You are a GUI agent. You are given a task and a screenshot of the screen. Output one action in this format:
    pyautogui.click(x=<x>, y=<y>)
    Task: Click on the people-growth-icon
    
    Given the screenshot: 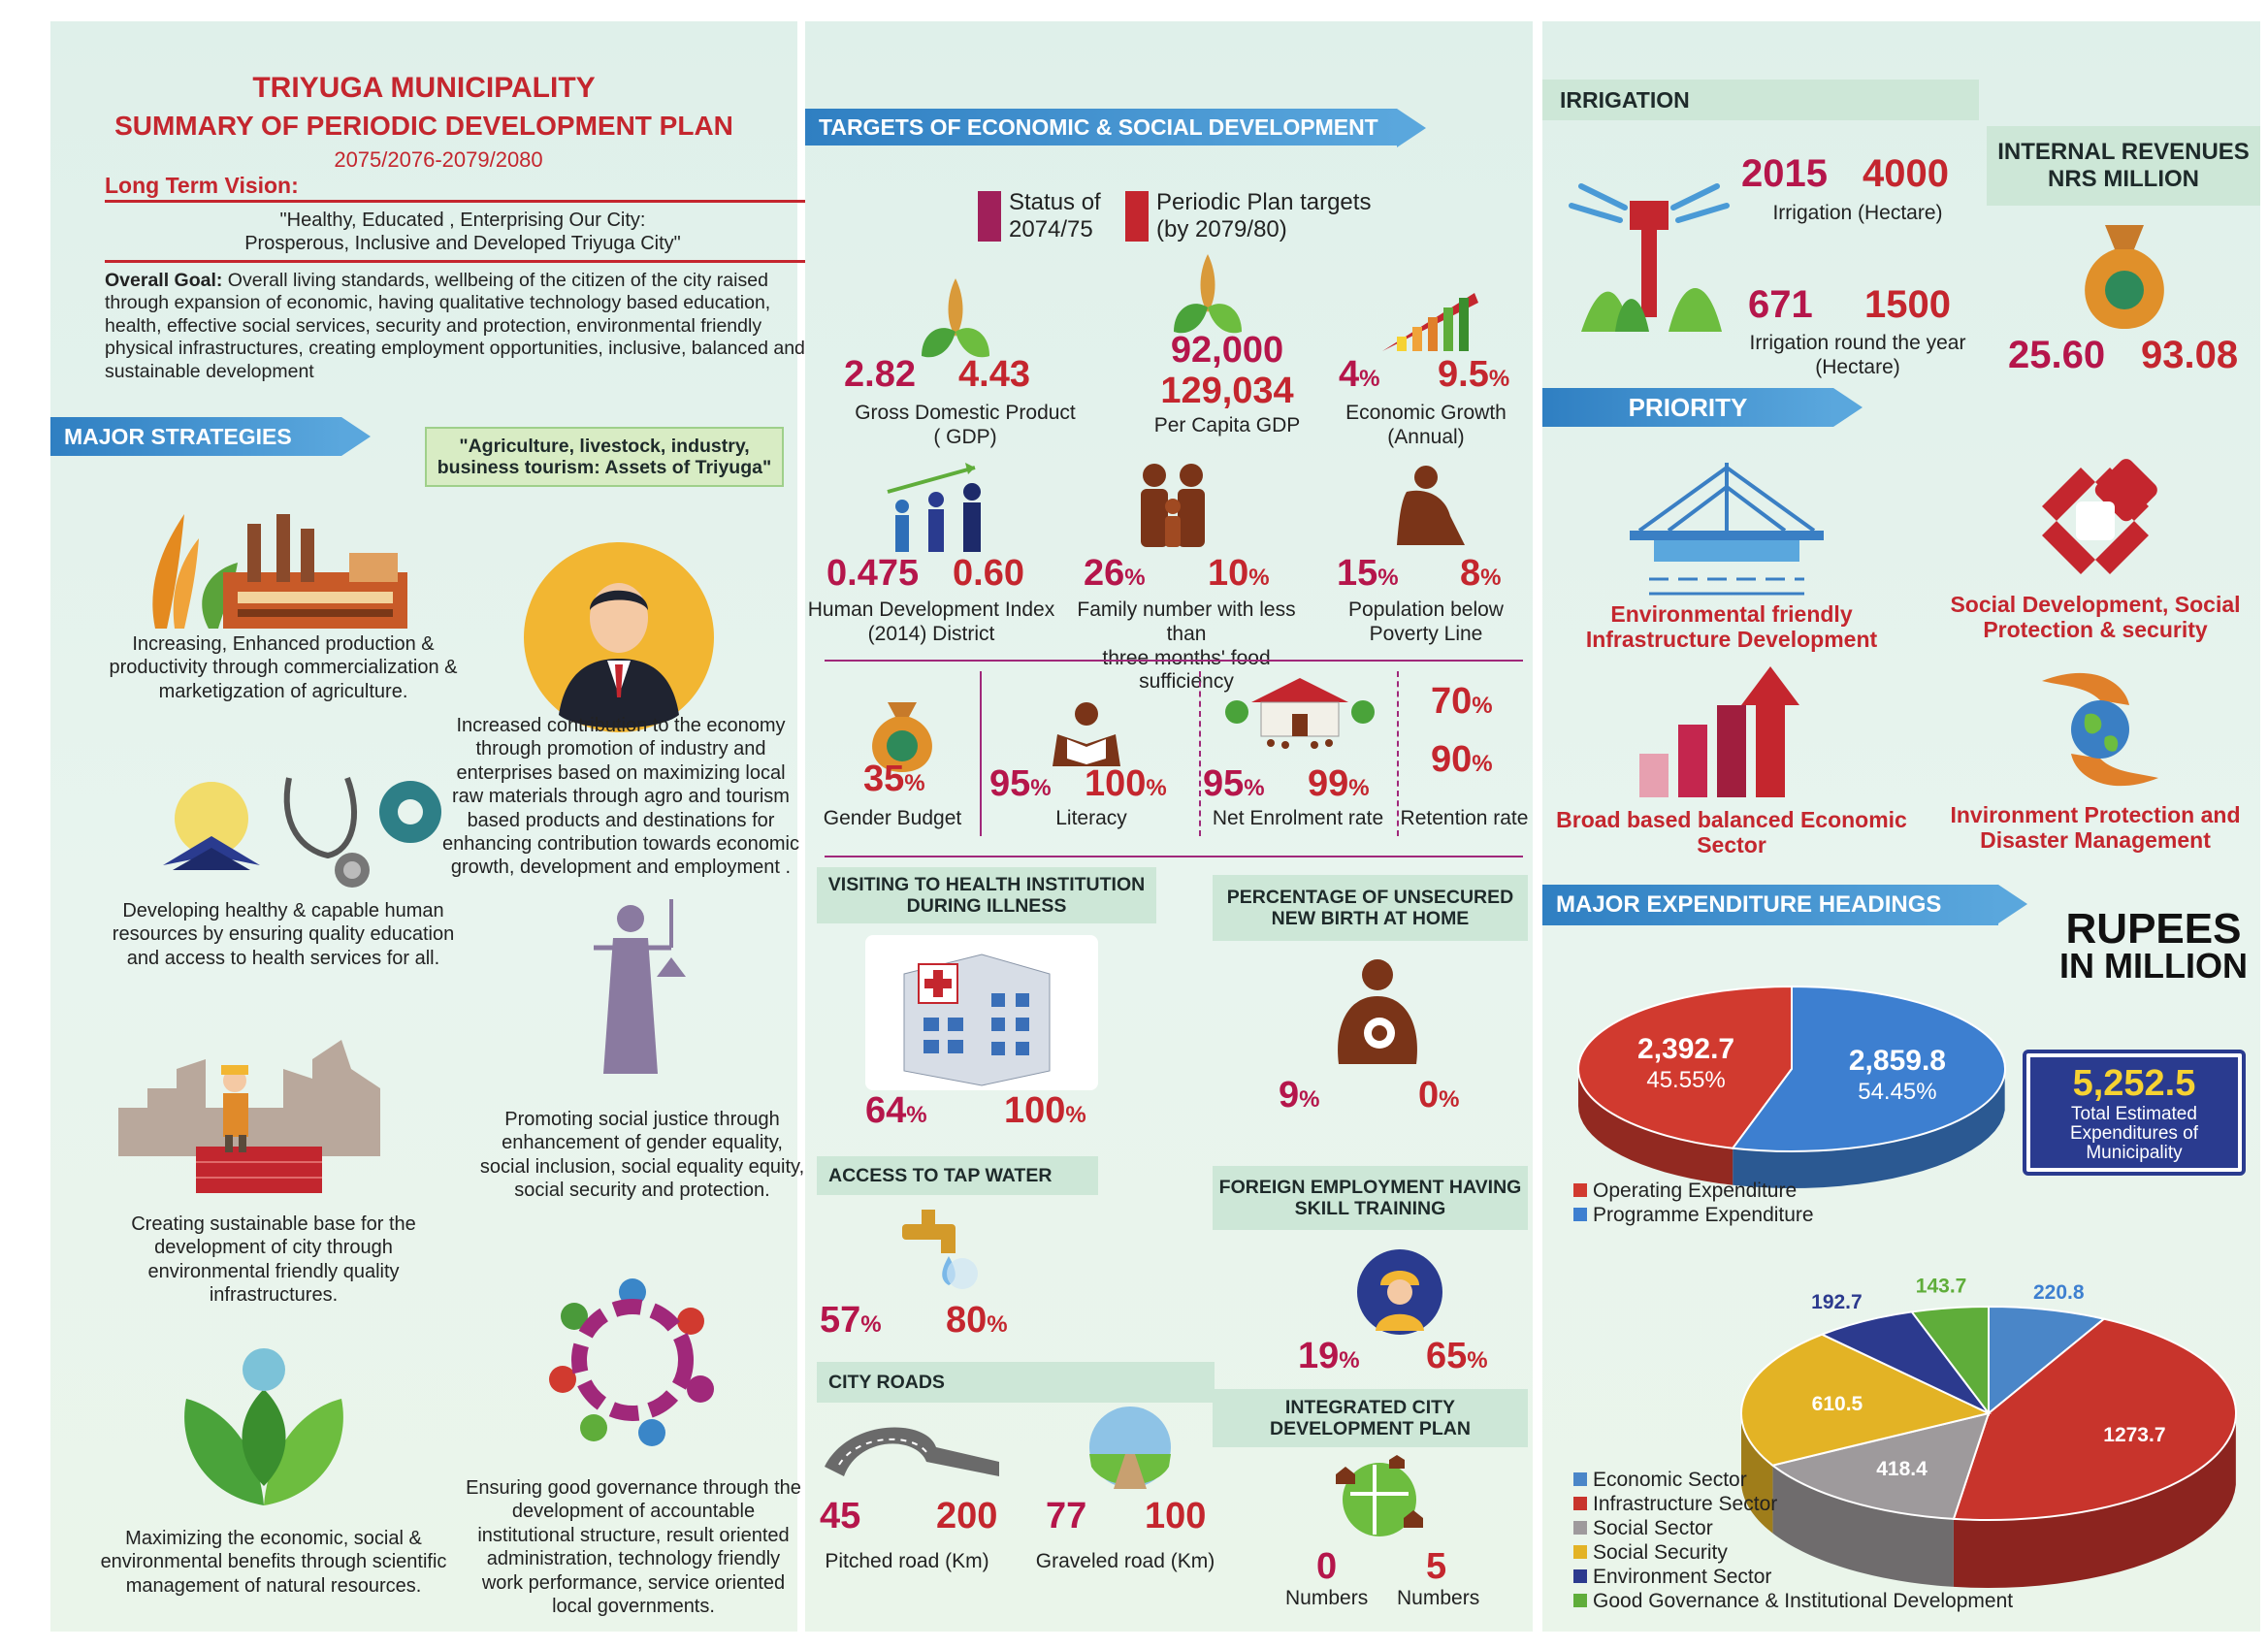 What is the action you would take?
    pyautogui.click(x=934, y=507)
    